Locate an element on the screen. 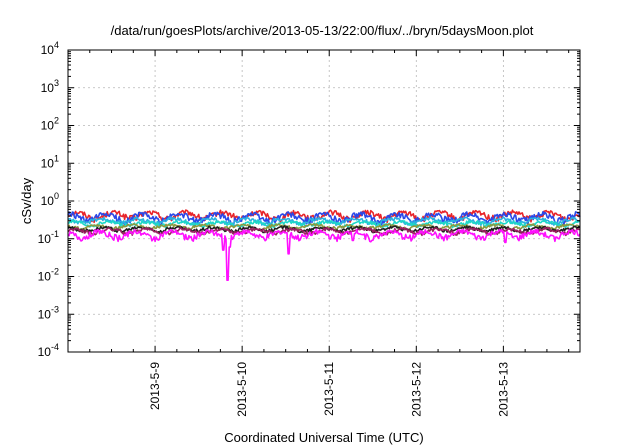 Image resolution: width=640 pixels, height=448 pixels. y-tick-label: 10¹ is located at coordinates (50, 161).